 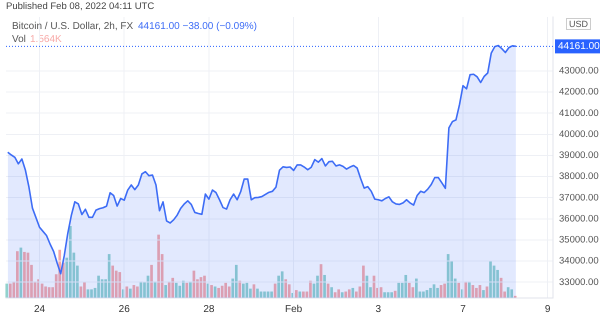 I want to click on y-tick-label: 34000.00, so click(x=579, y=261).